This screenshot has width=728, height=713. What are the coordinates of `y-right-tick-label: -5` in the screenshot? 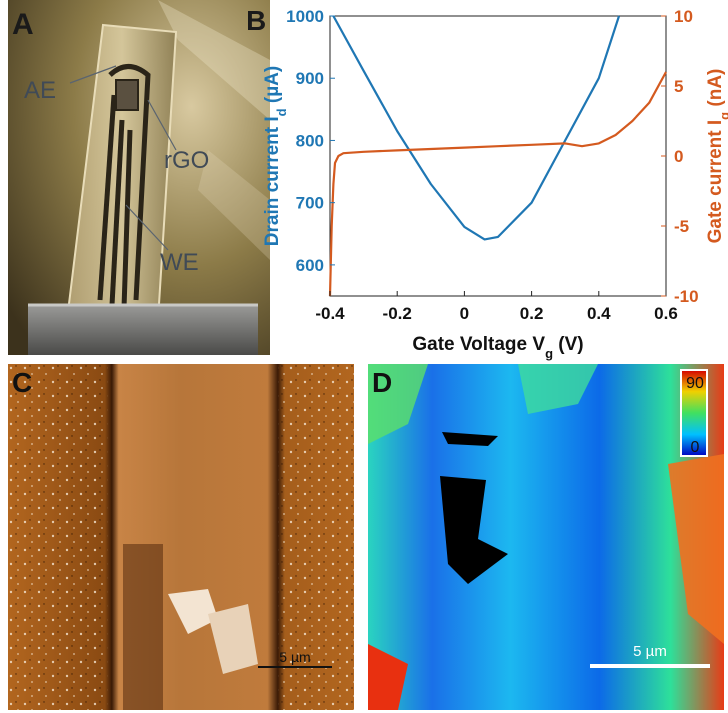 It's located at (681, 226).